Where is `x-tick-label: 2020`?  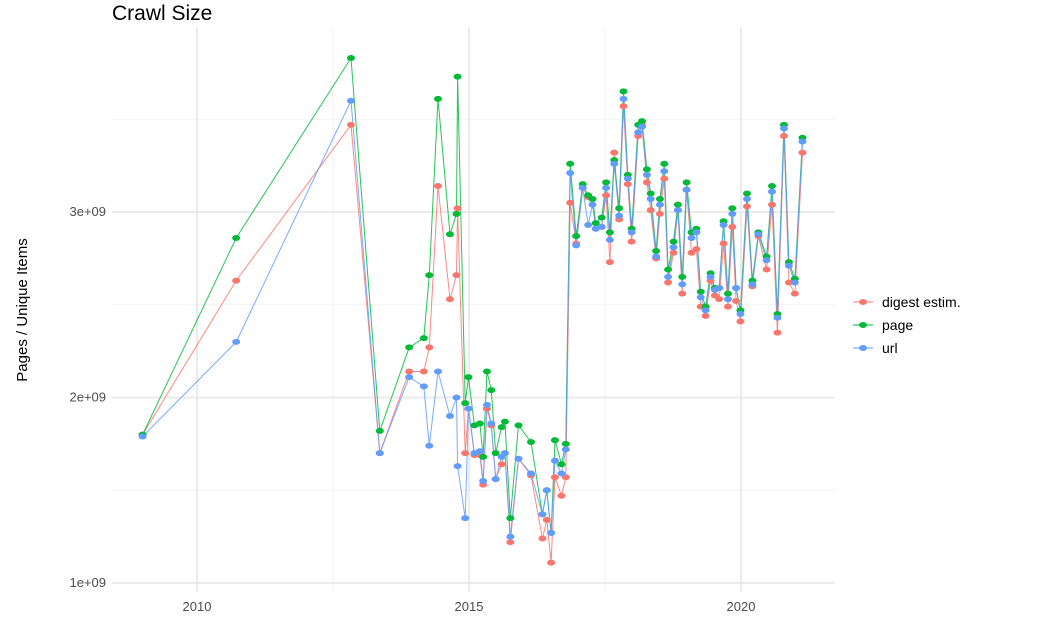
x-tick-label: 2020 is located at coordinates (741, 606).